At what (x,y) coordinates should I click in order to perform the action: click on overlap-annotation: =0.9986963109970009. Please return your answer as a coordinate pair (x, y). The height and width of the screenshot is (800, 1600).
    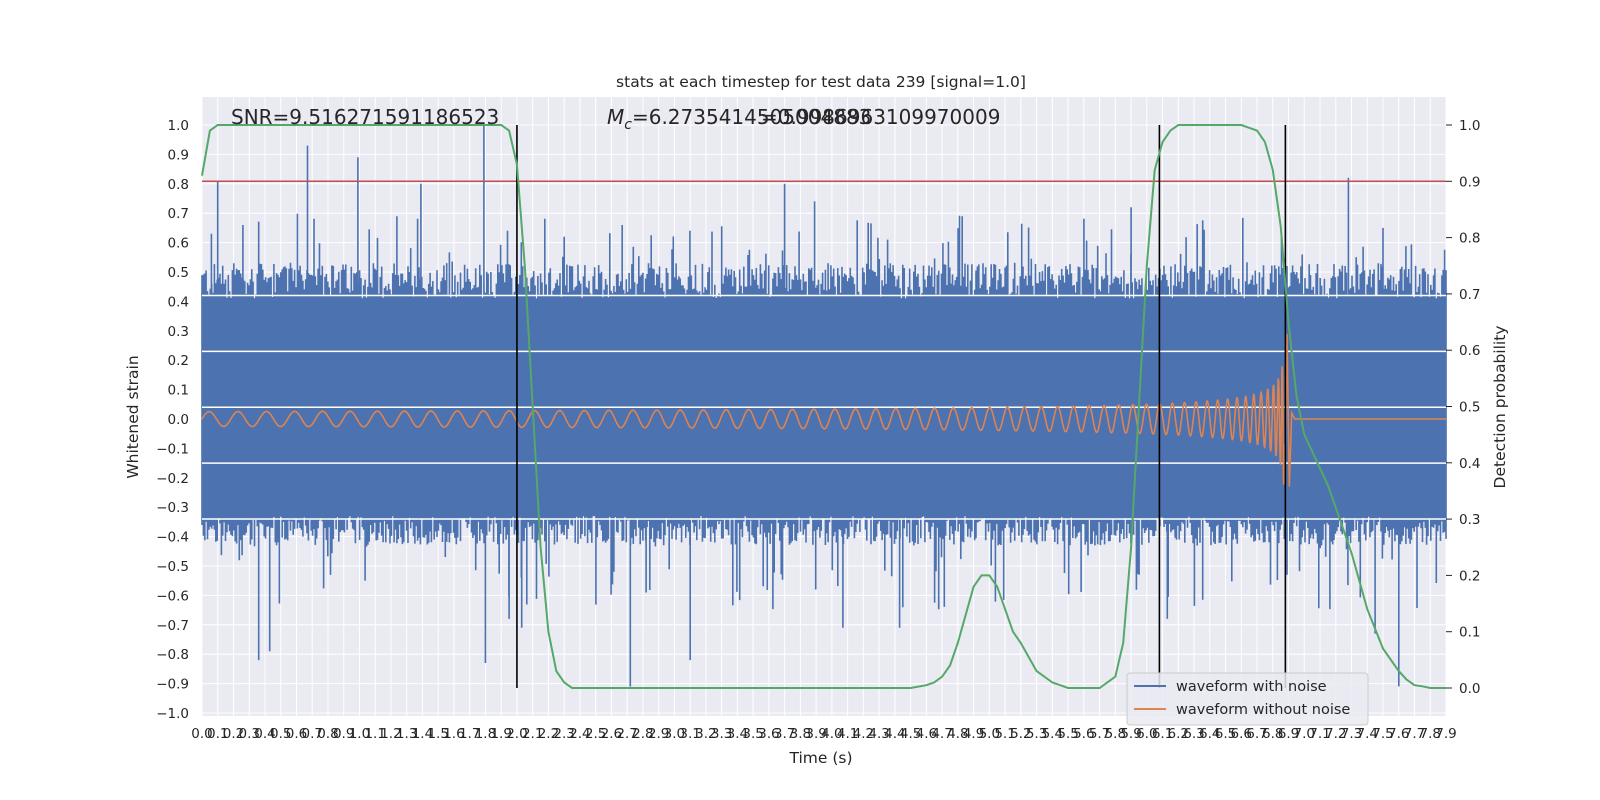
    Looking at the image, I should click on (880, 117).